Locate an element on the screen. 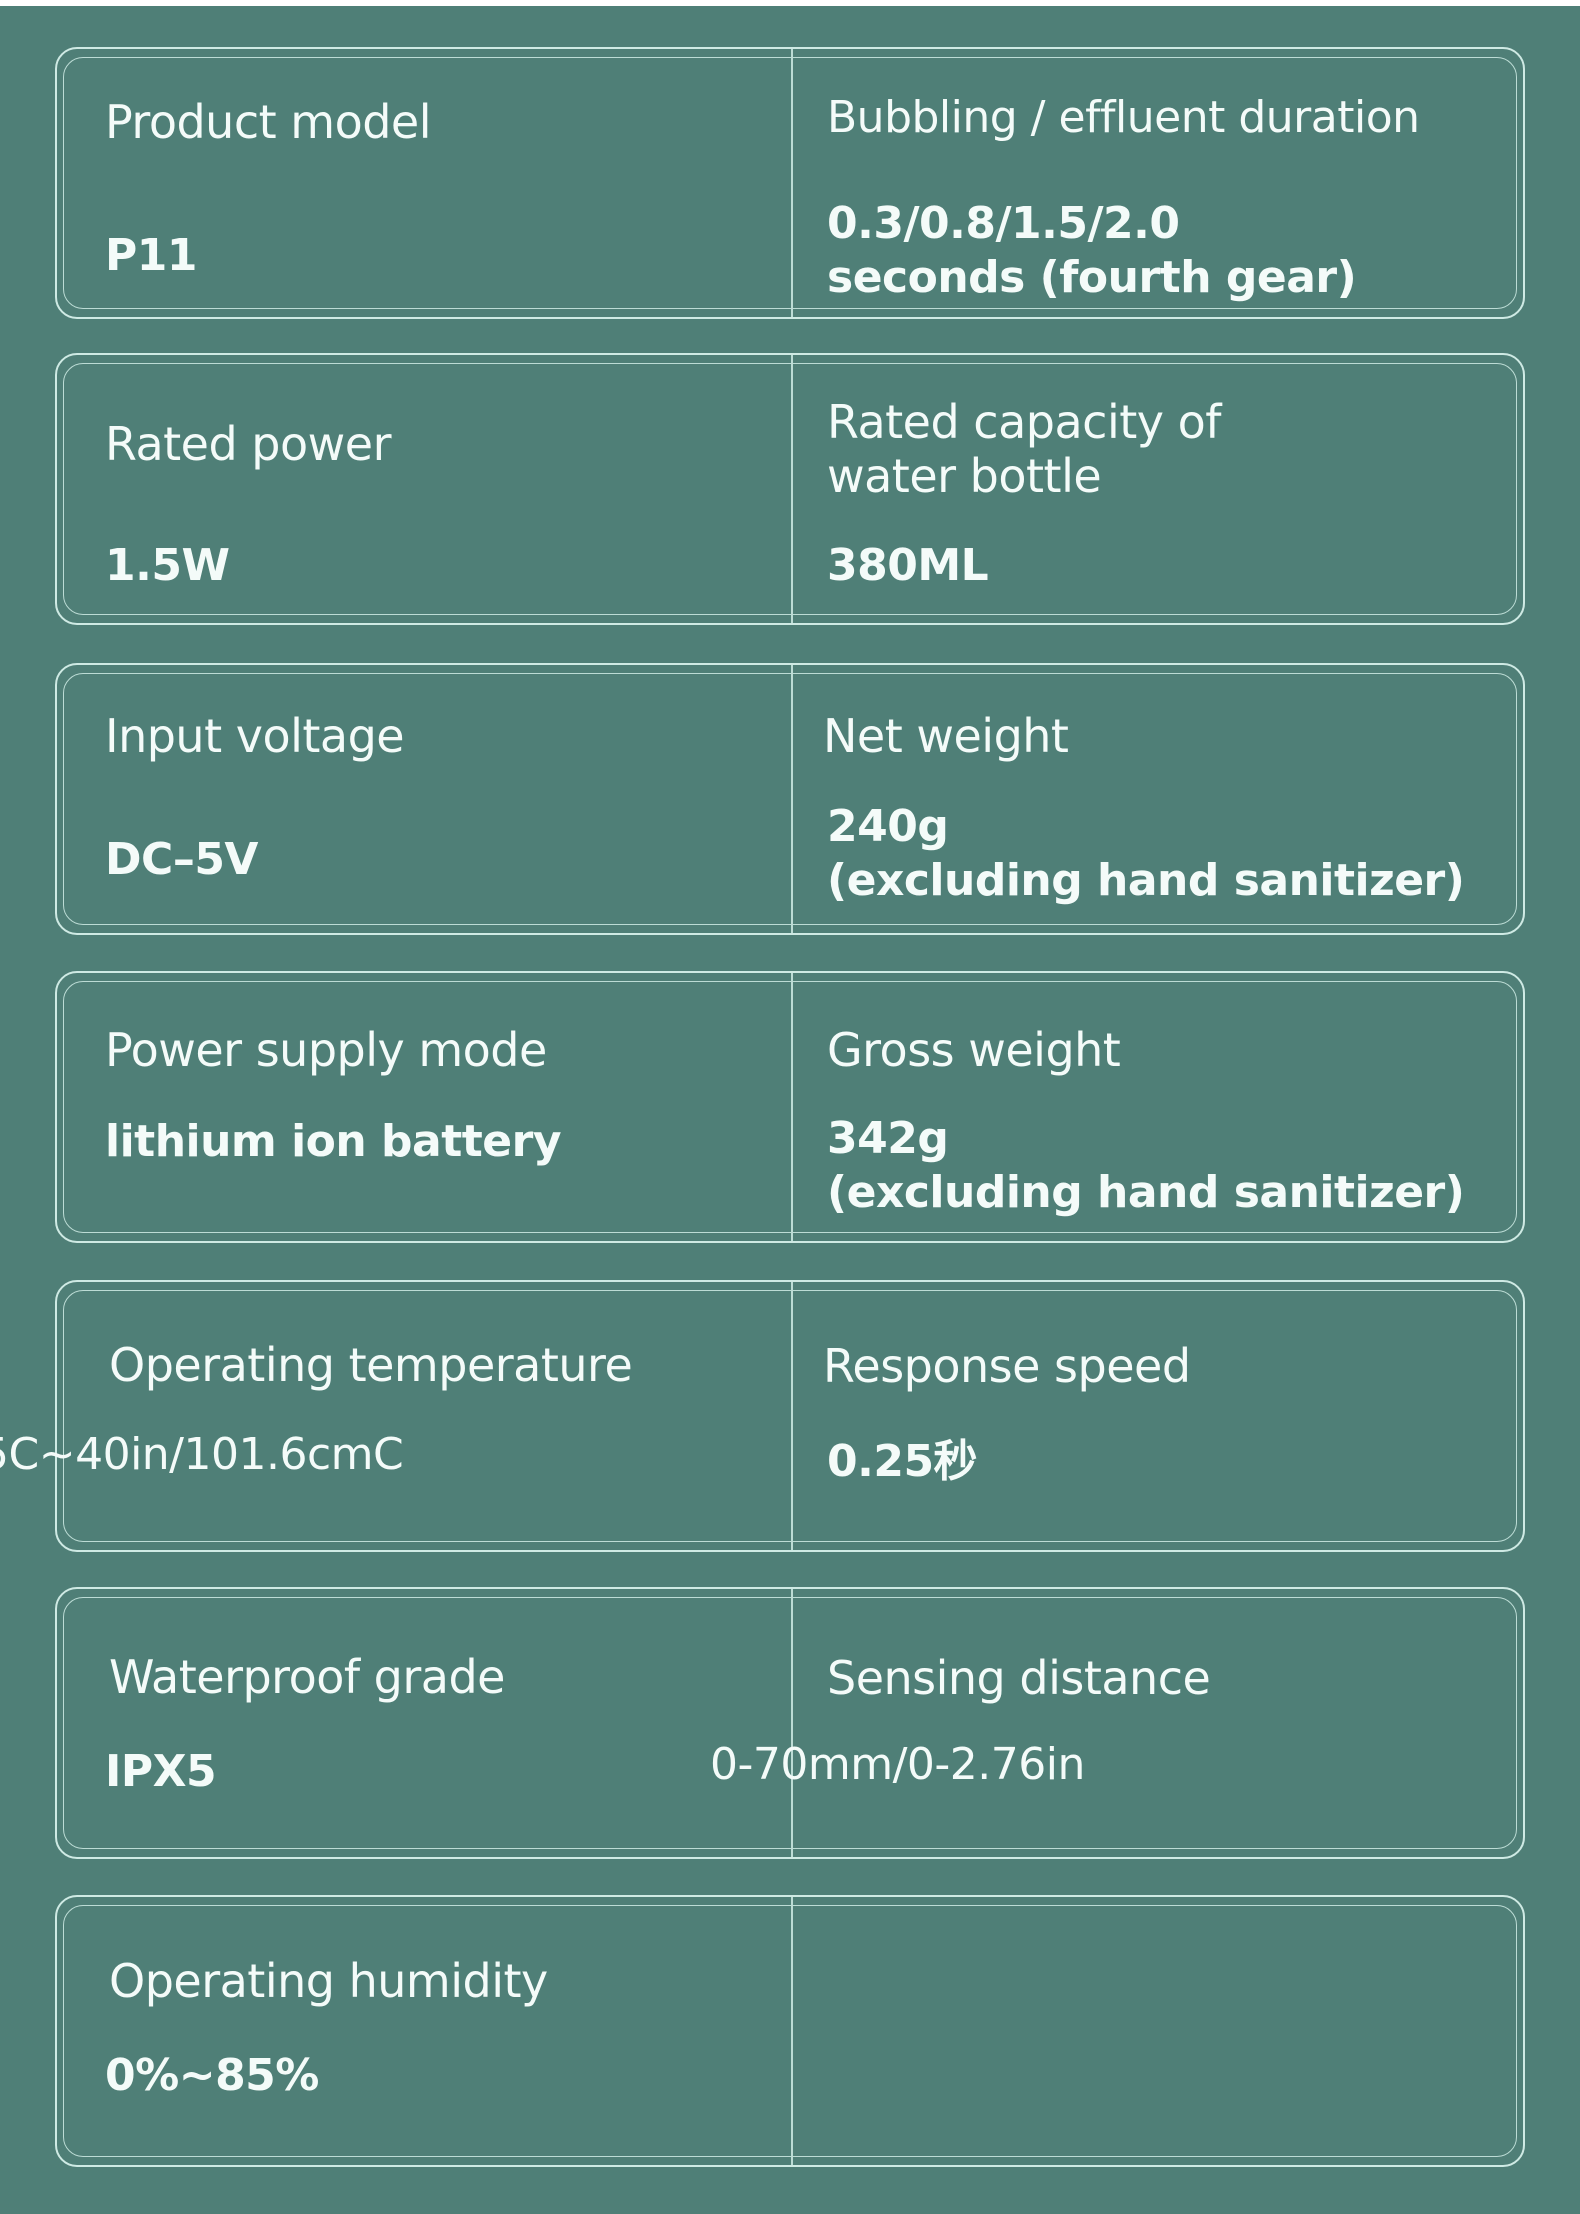 The height and width of the screenshot is (2214, 1580). spec-label: Waterproof grade is located at coordinates (307, 1677).